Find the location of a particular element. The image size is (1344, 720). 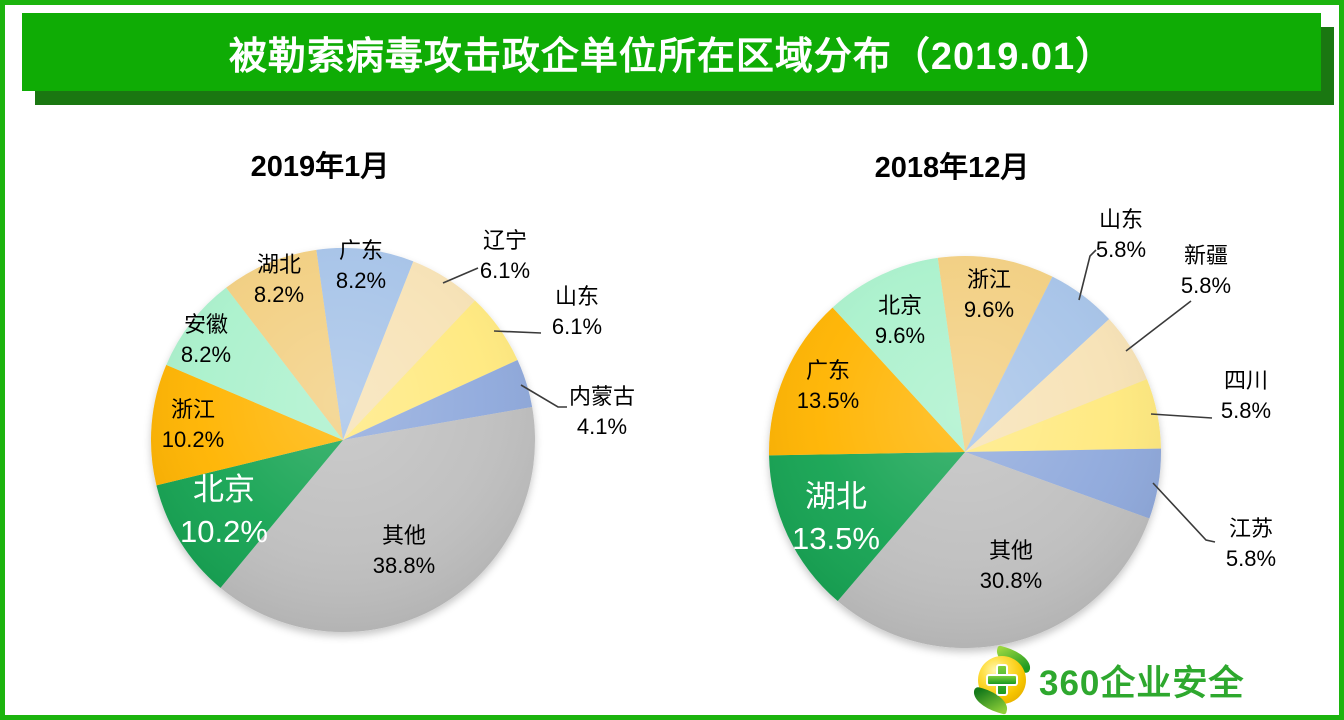

logo-cross-icon is located at coordinates (1002, 680).